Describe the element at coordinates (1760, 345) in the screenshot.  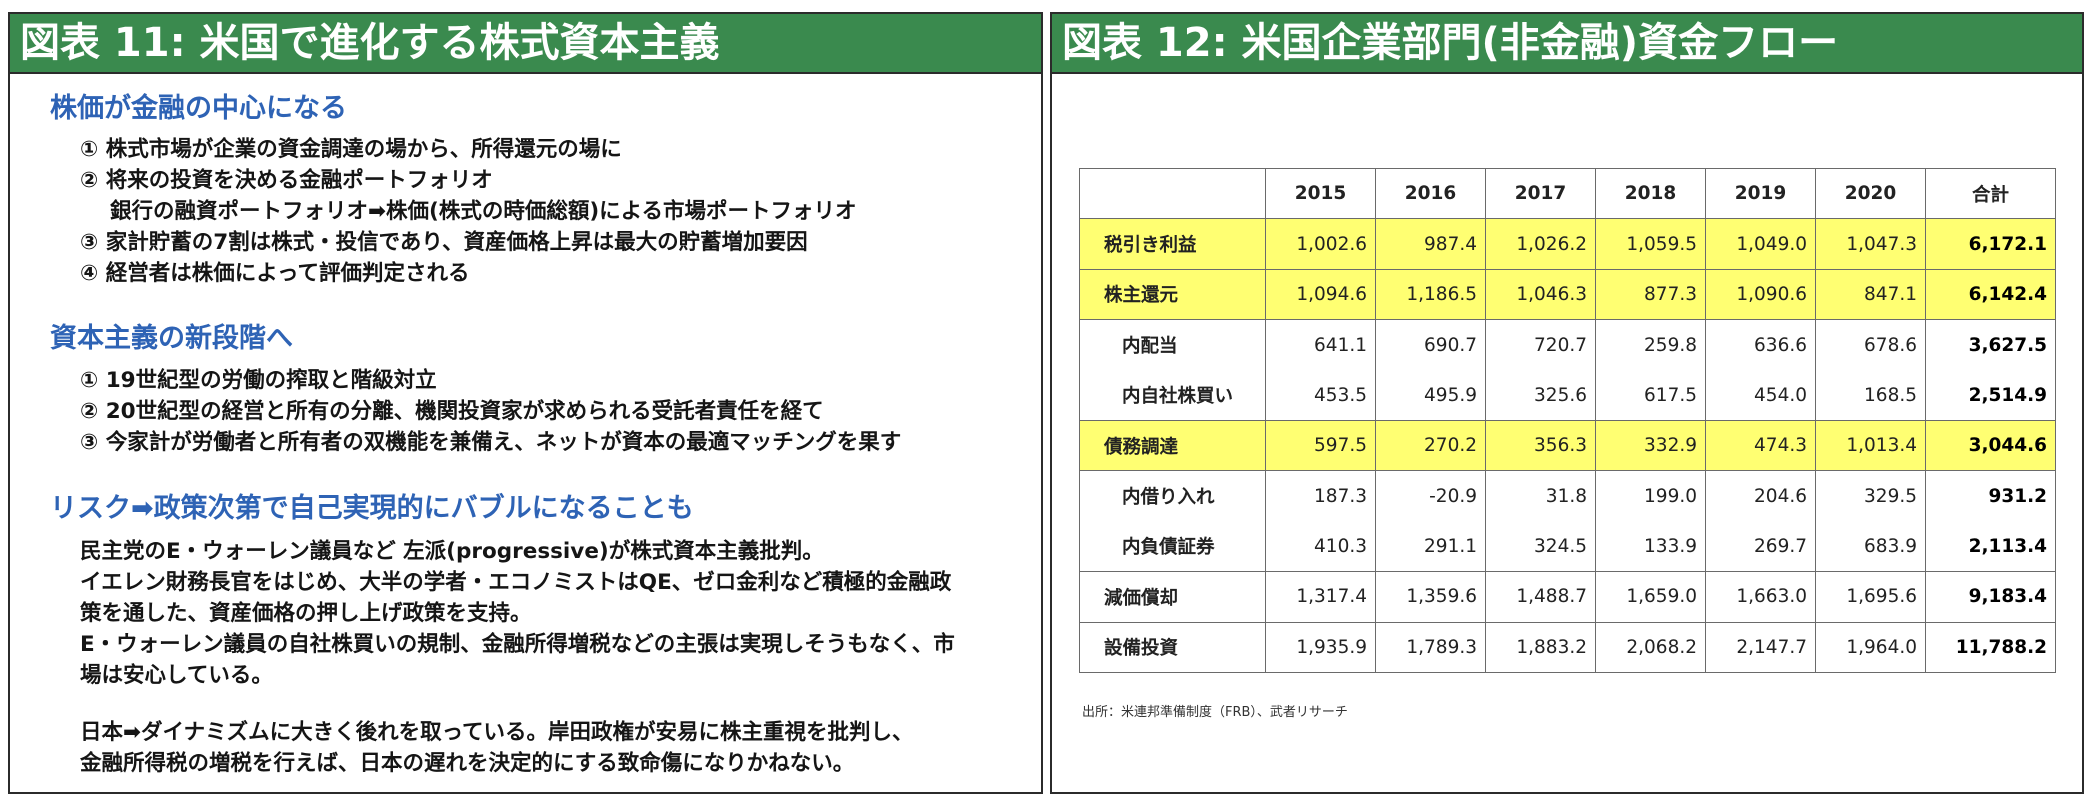
I see `table-cell: 636.6` at that location.